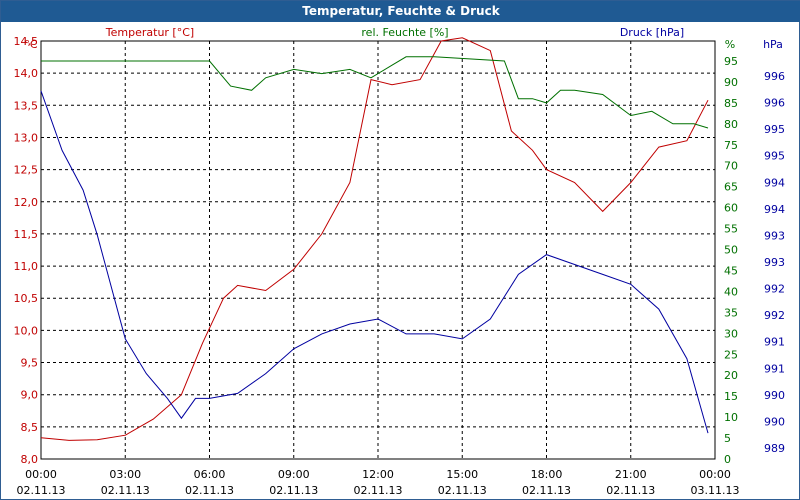 This screenshot has width=800, height=500. What do you see at coordinates (375, 92) in the screenshot?
I see `humidity-series-line` at bounding box center [375, 92].